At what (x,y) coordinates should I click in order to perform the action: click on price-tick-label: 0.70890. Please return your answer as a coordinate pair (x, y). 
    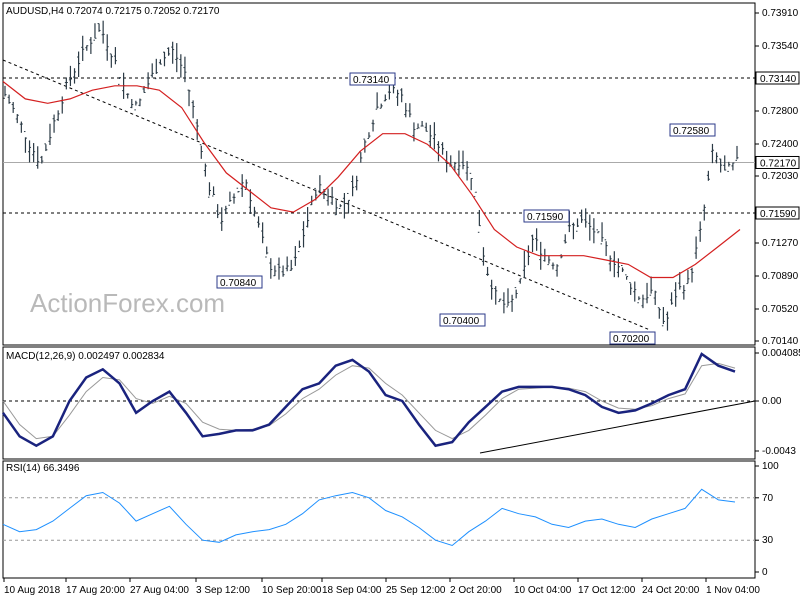
    Looking at the image, I should click on (780, 276).